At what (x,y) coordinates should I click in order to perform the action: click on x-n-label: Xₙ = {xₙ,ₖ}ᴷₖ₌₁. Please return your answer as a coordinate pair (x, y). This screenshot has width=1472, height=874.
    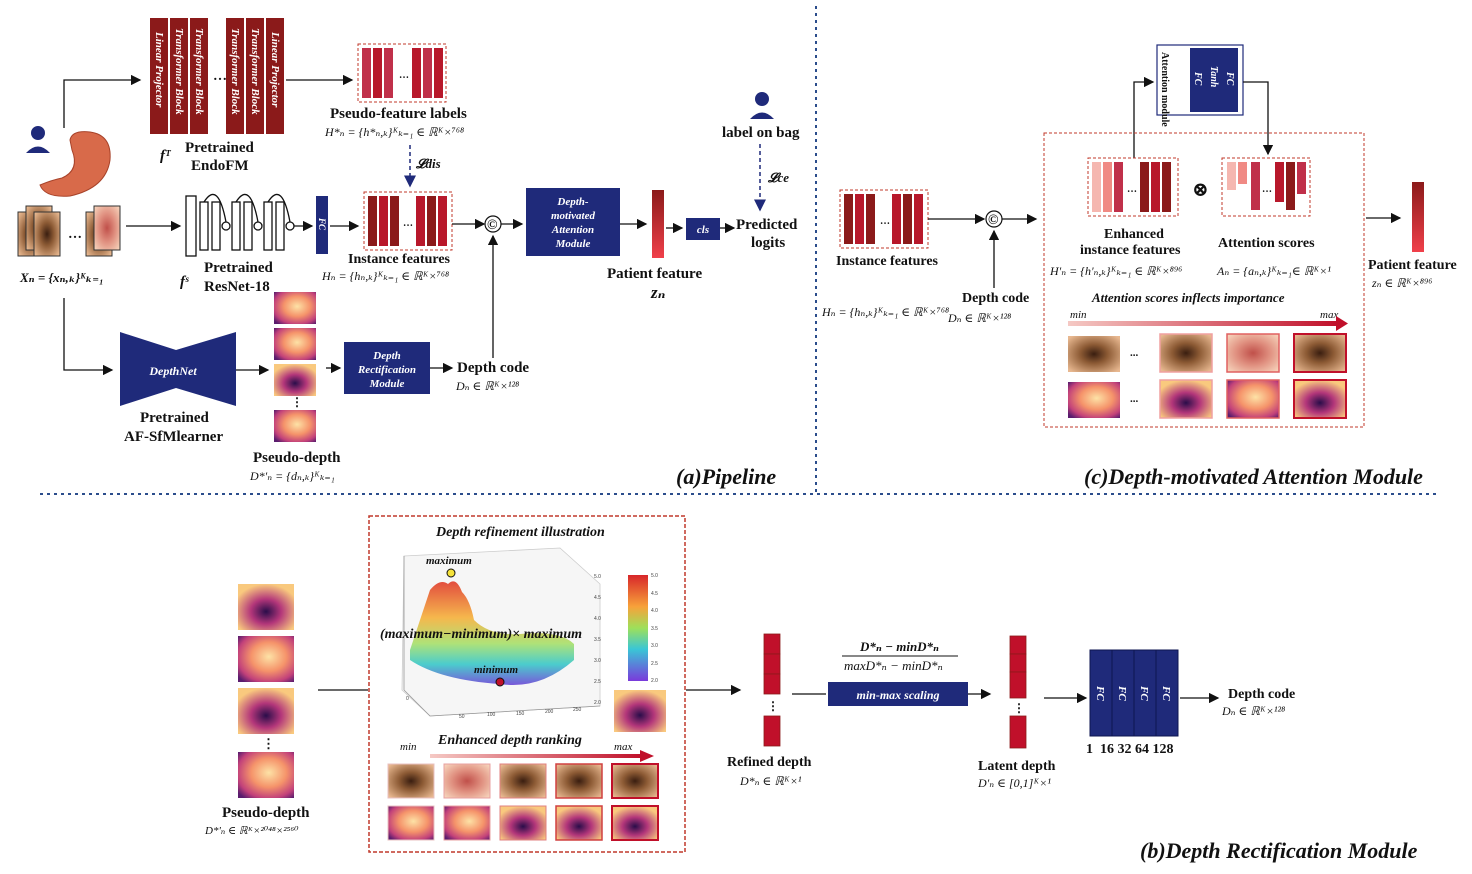
    Looking at the image, I should click on (61, 277).